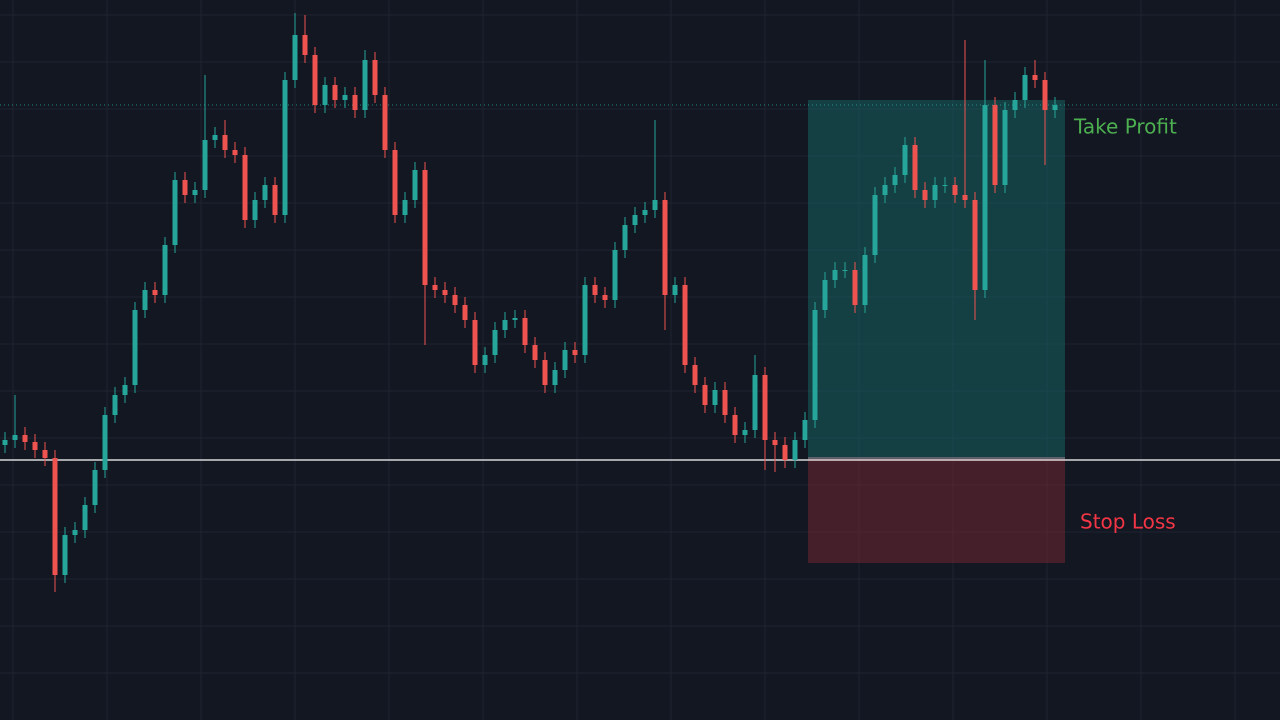  I want to click on position-tool, so click(936, 331).